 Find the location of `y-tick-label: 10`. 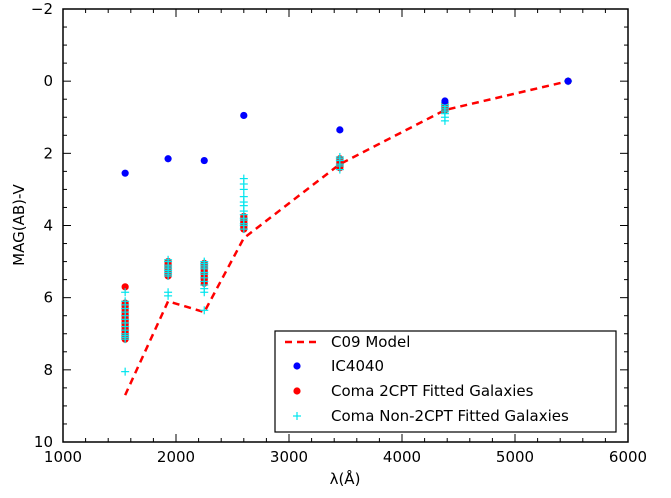

y-tick-label: 10 is located at coordinates (43, 442).